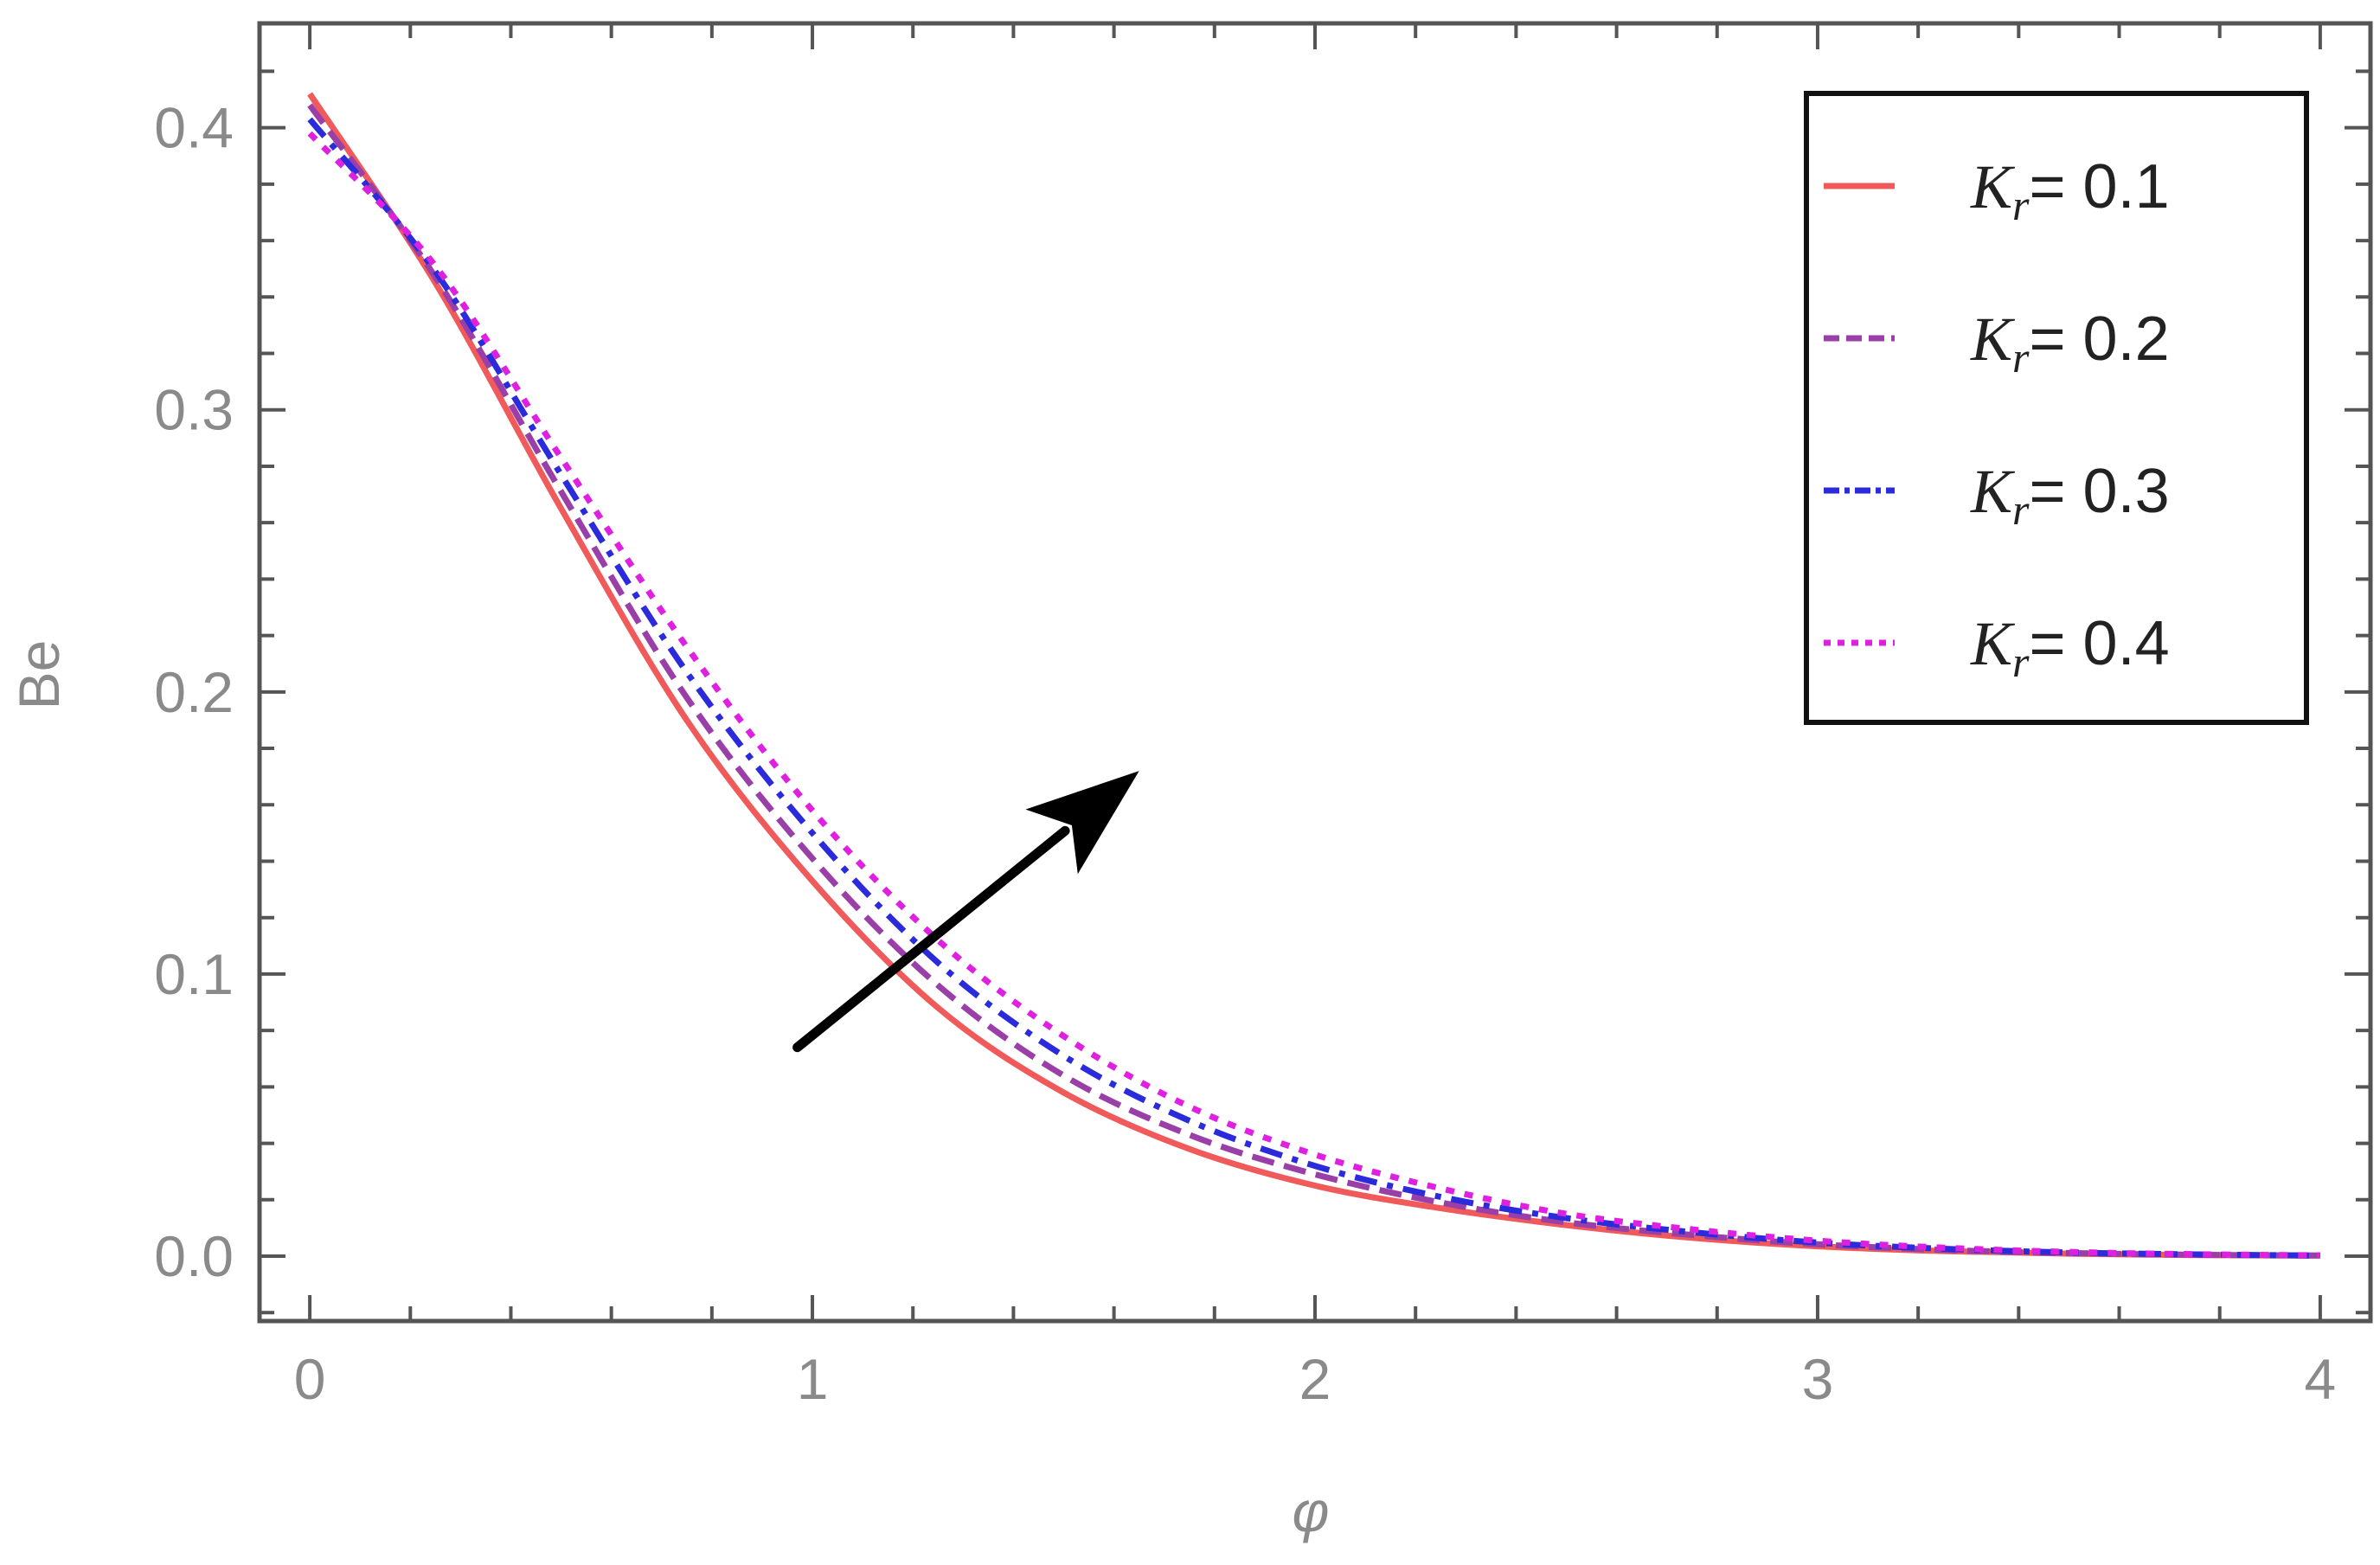  Describe the element at coordinates (2321, 1379) in the screenshot. I see `x-tick-label: 4` at that location.